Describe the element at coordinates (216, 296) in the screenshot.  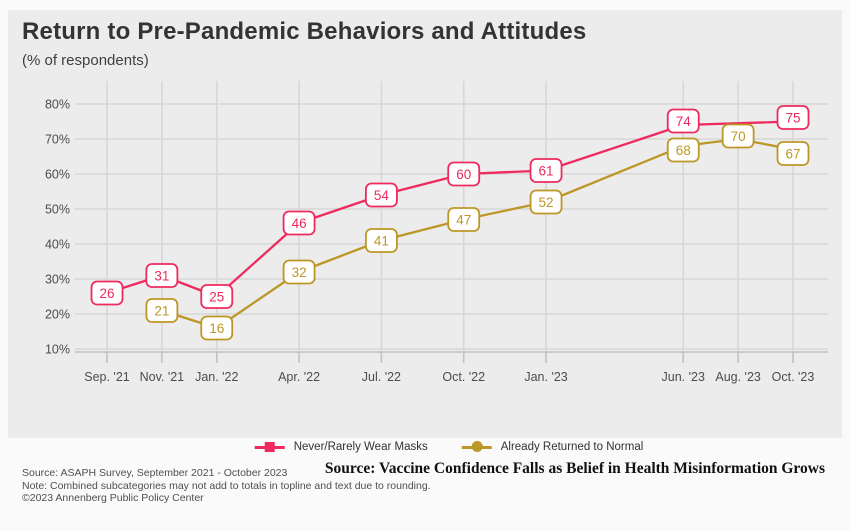
I see `svg-text: 25` at that location.